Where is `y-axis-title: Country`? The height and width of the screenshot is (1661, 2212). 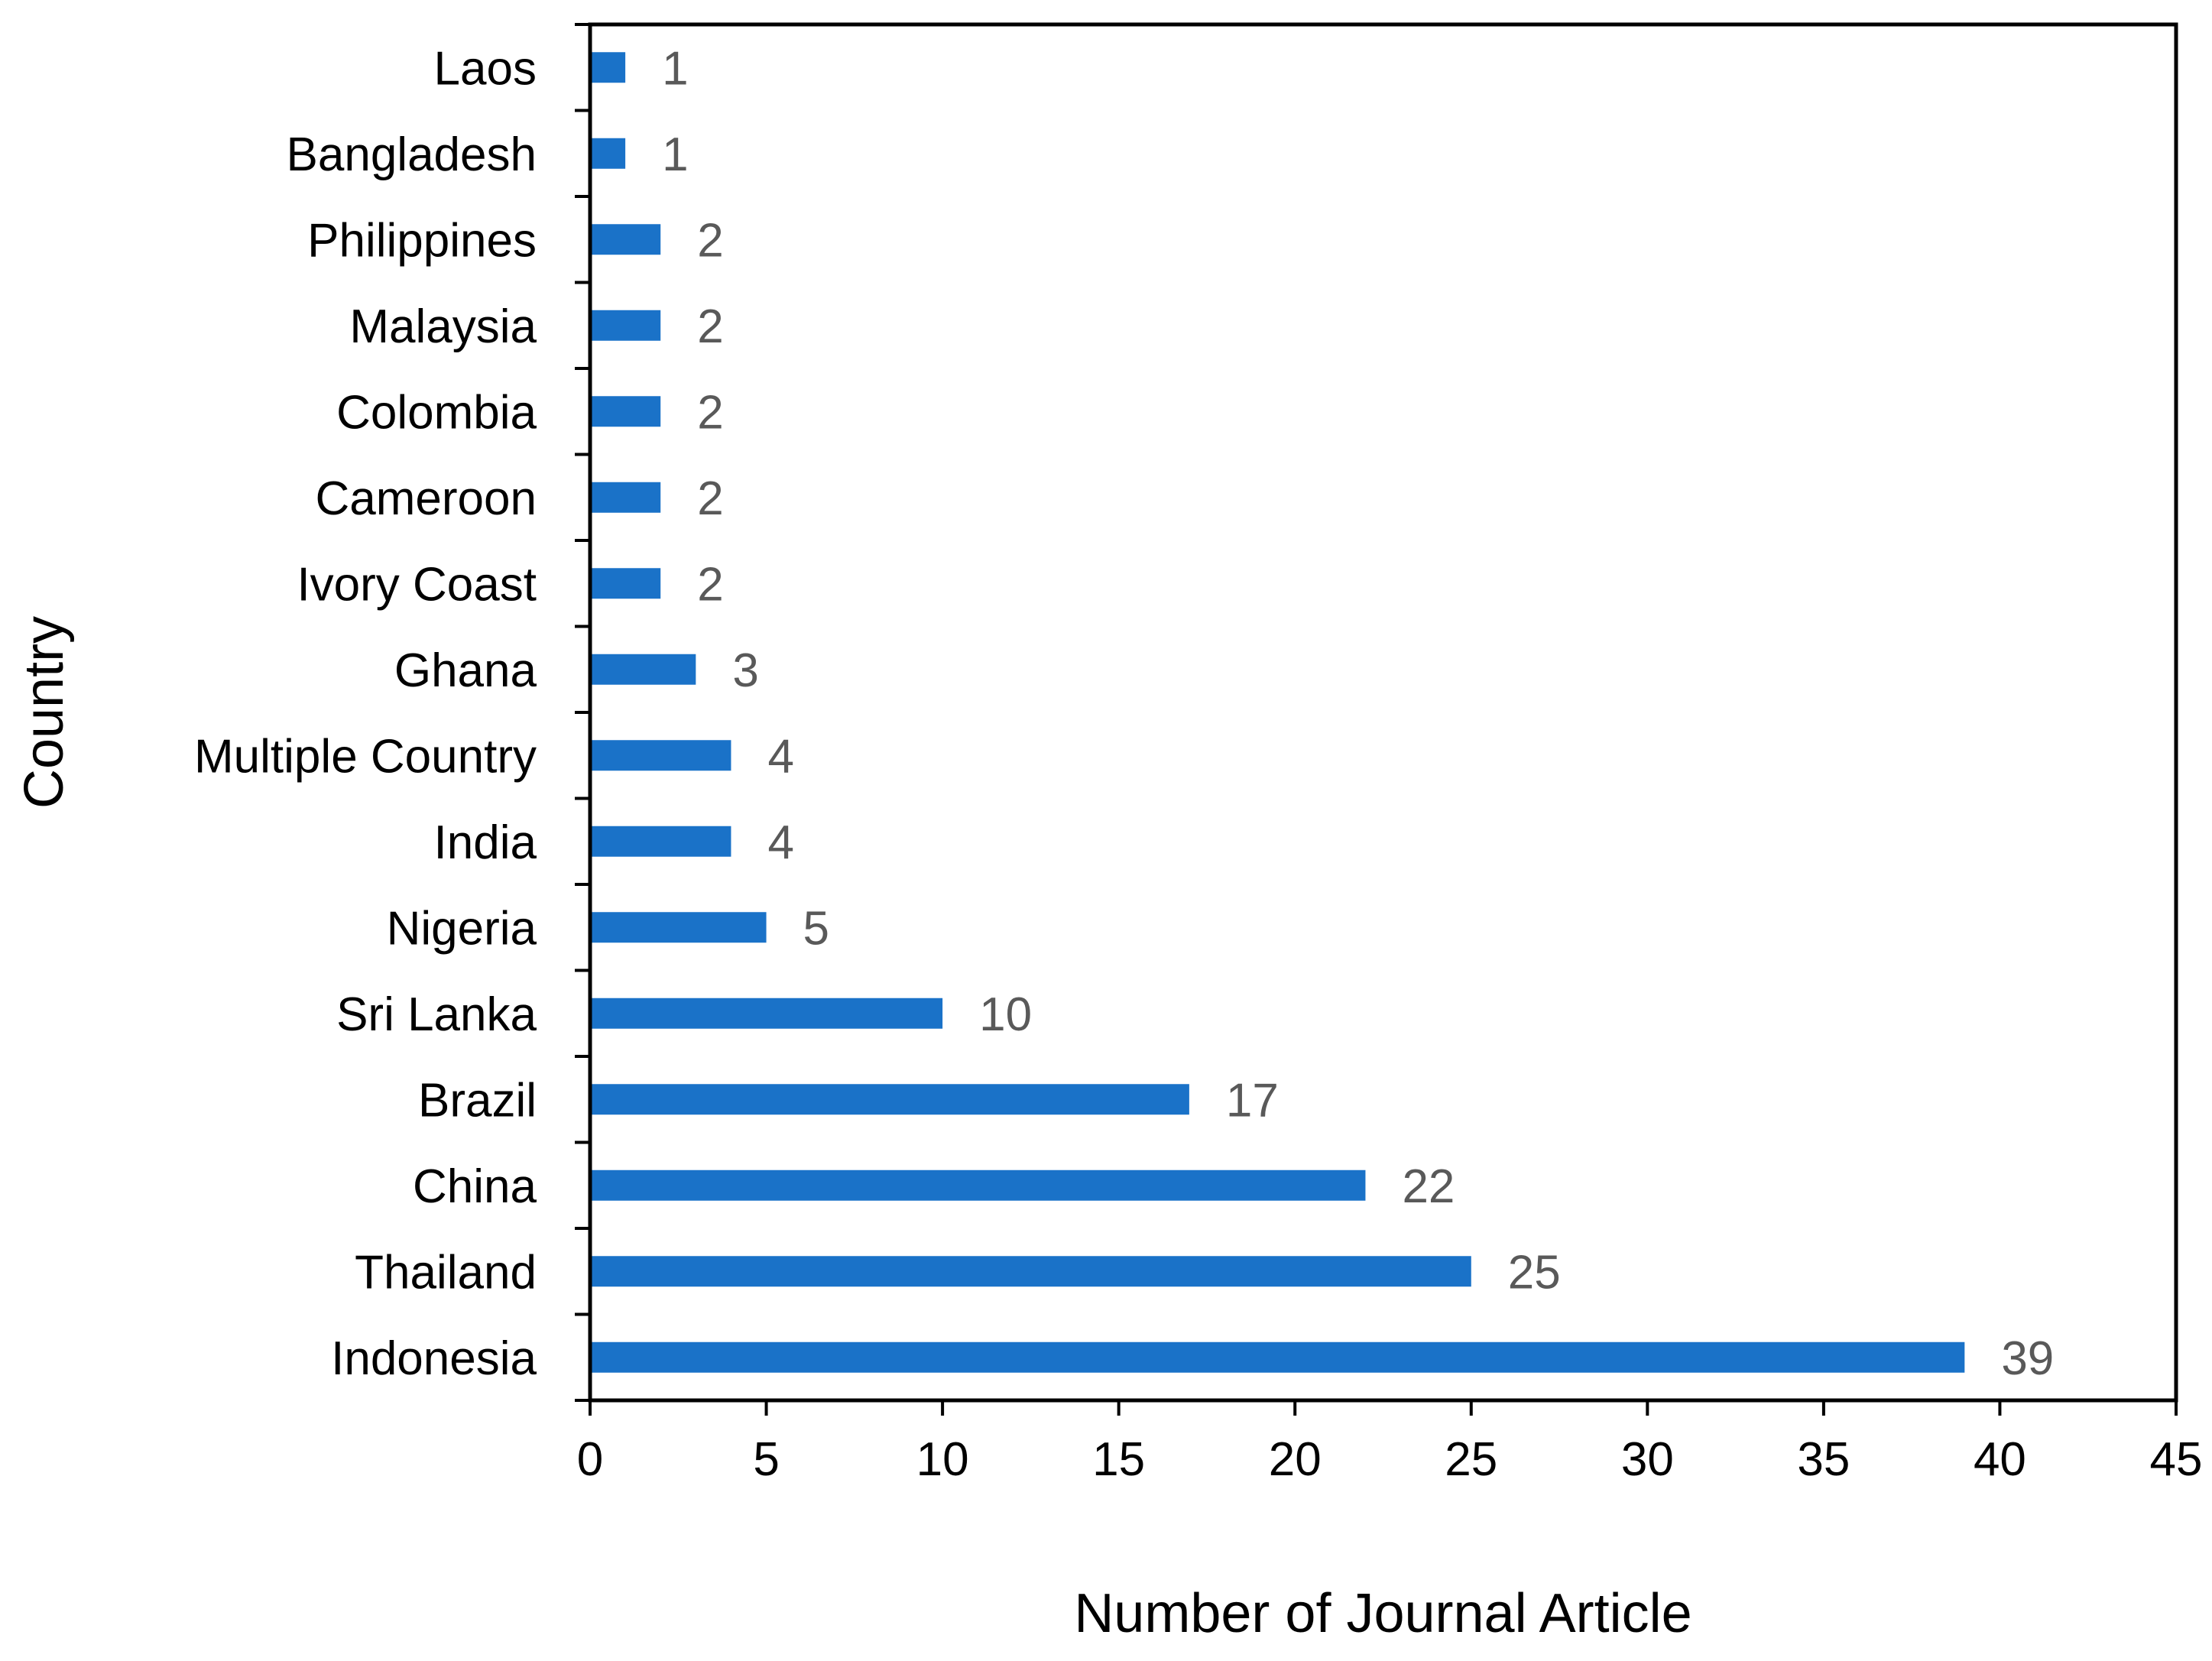 y-axis-title: Country is located at coordinates (44, 712).